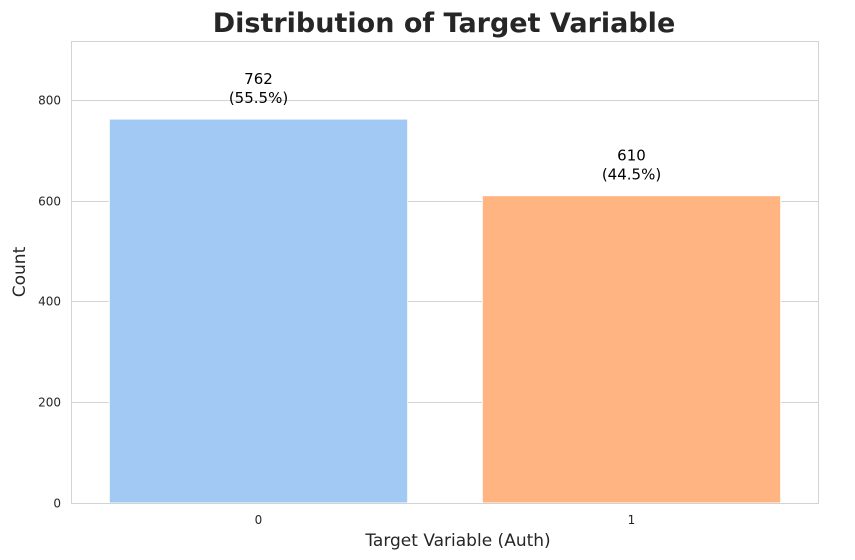  Describe the element at coordinates (49, 403) in the screenshot. I see `y-tick-label: 200` at that location.